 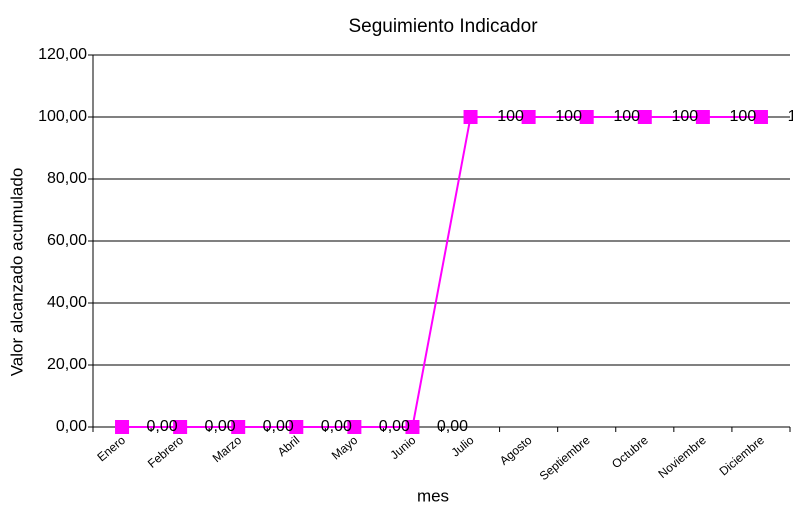 What do you see at coordinates (345, 448) in the screenshot?
I see `x-tick-label: Mayo` at bounding box center [345, 448].